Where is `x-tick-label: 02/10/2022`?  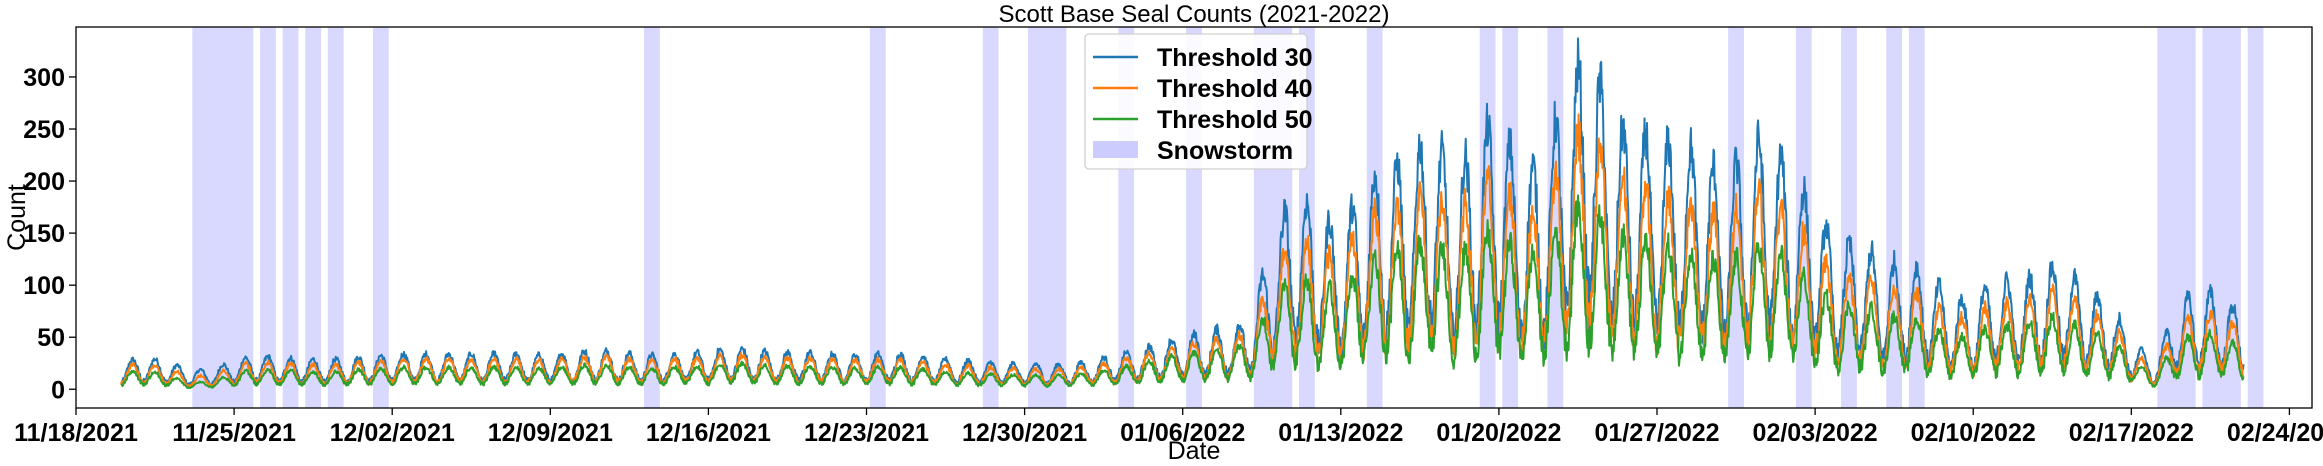 x-tick-label: 02/10/2022 is located at coordinates (1973, 433).